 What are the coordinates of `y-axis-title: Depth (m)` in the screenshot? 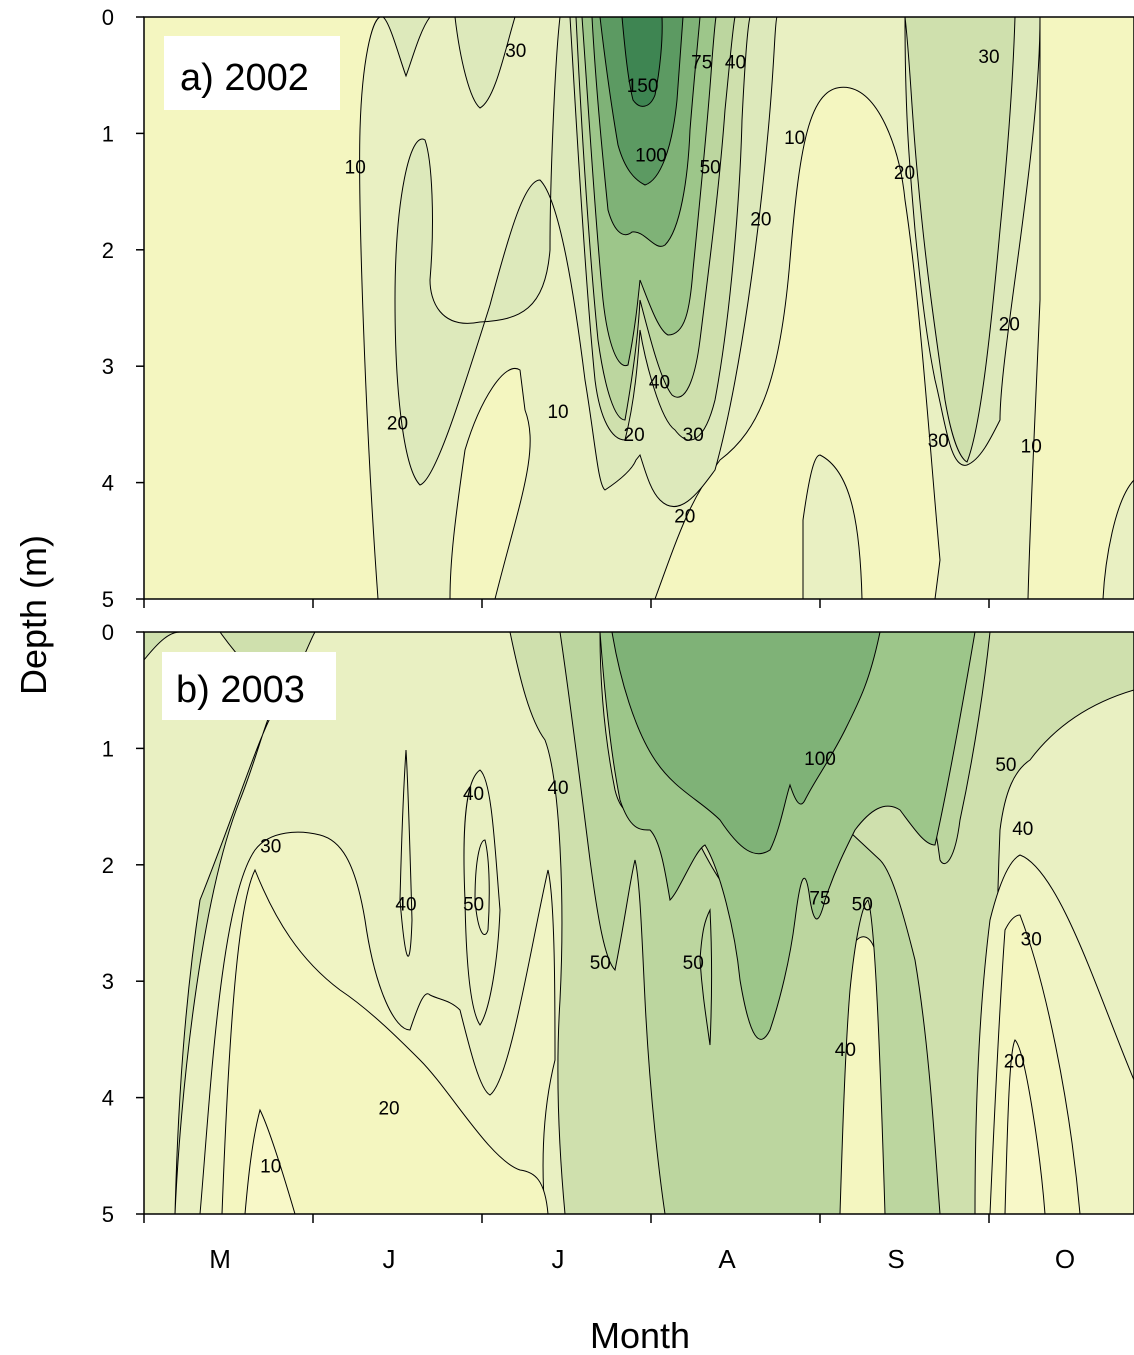 It's located at (33, 615).